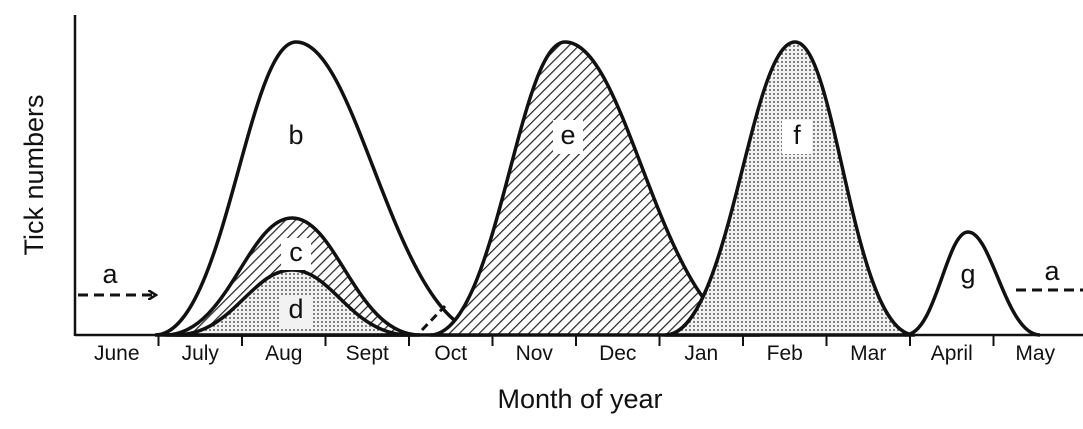 The image size is (1083, 429). I want to click on curve-label: c, so click(296, 252).